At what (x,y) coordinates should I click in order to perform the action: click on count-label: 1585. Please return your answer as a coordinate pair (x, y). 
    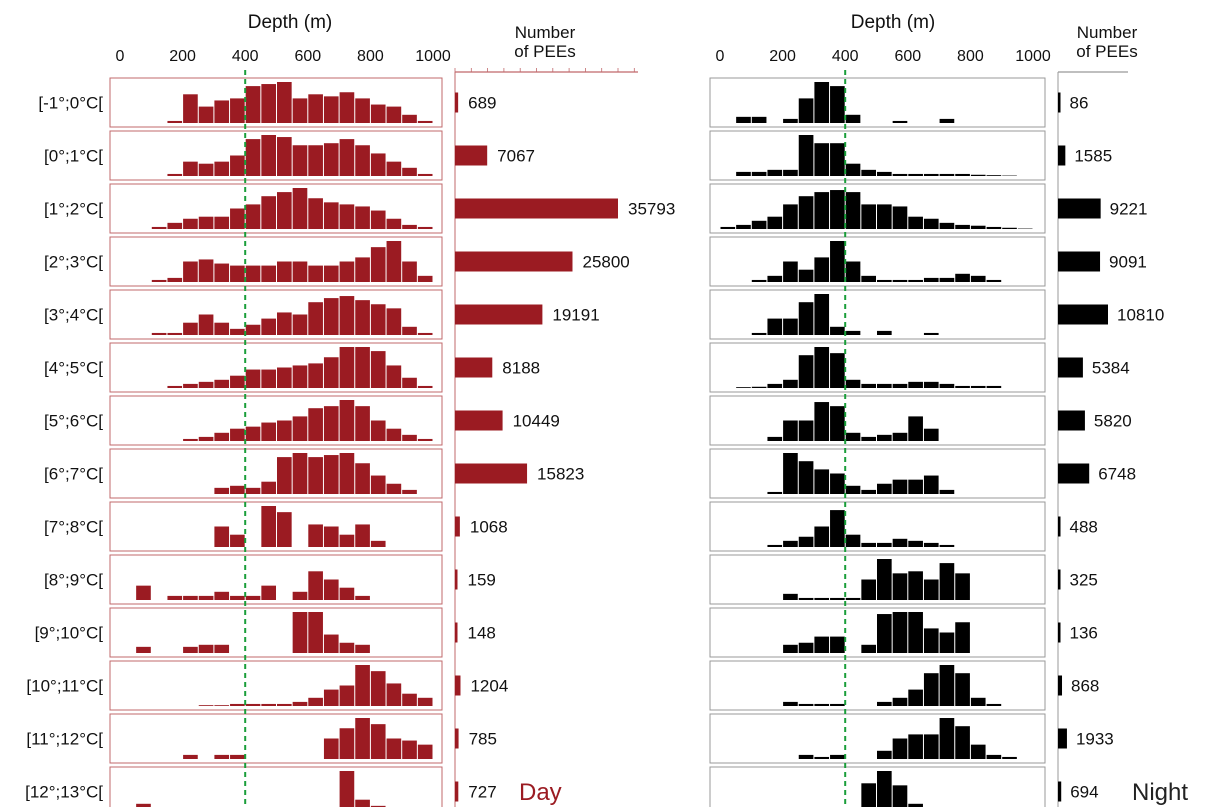
    Looking at the image, I should click on (1093, 156).